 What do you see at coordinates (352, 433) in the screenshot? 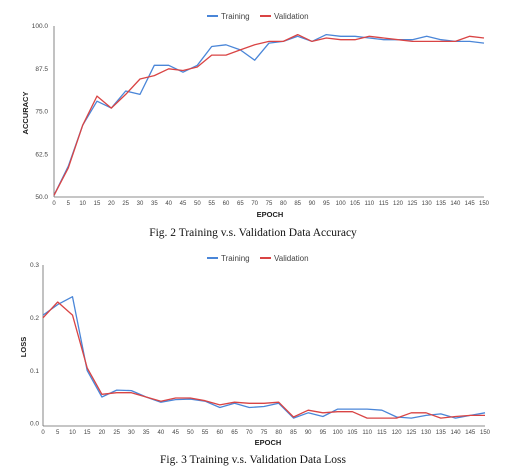
I see `loss-x-tick-label: 105` at bounding box center [352, 433].